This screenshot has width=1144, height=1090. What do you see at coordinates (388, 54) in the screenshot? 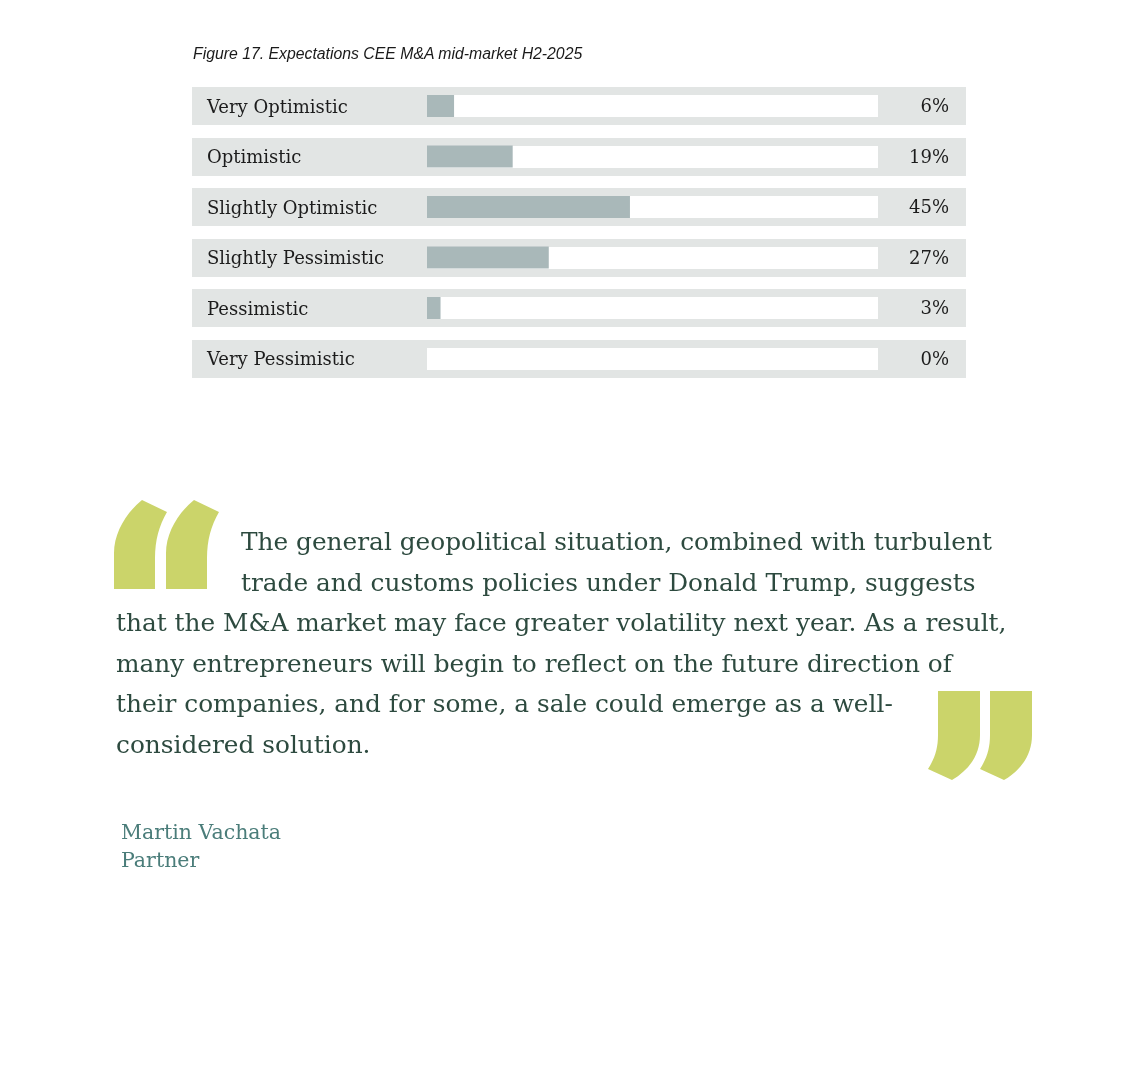
I see `chart-title: Figure 17. Expectations CEE M&A mid-market H2-2025` at bounding box center [388, 54].